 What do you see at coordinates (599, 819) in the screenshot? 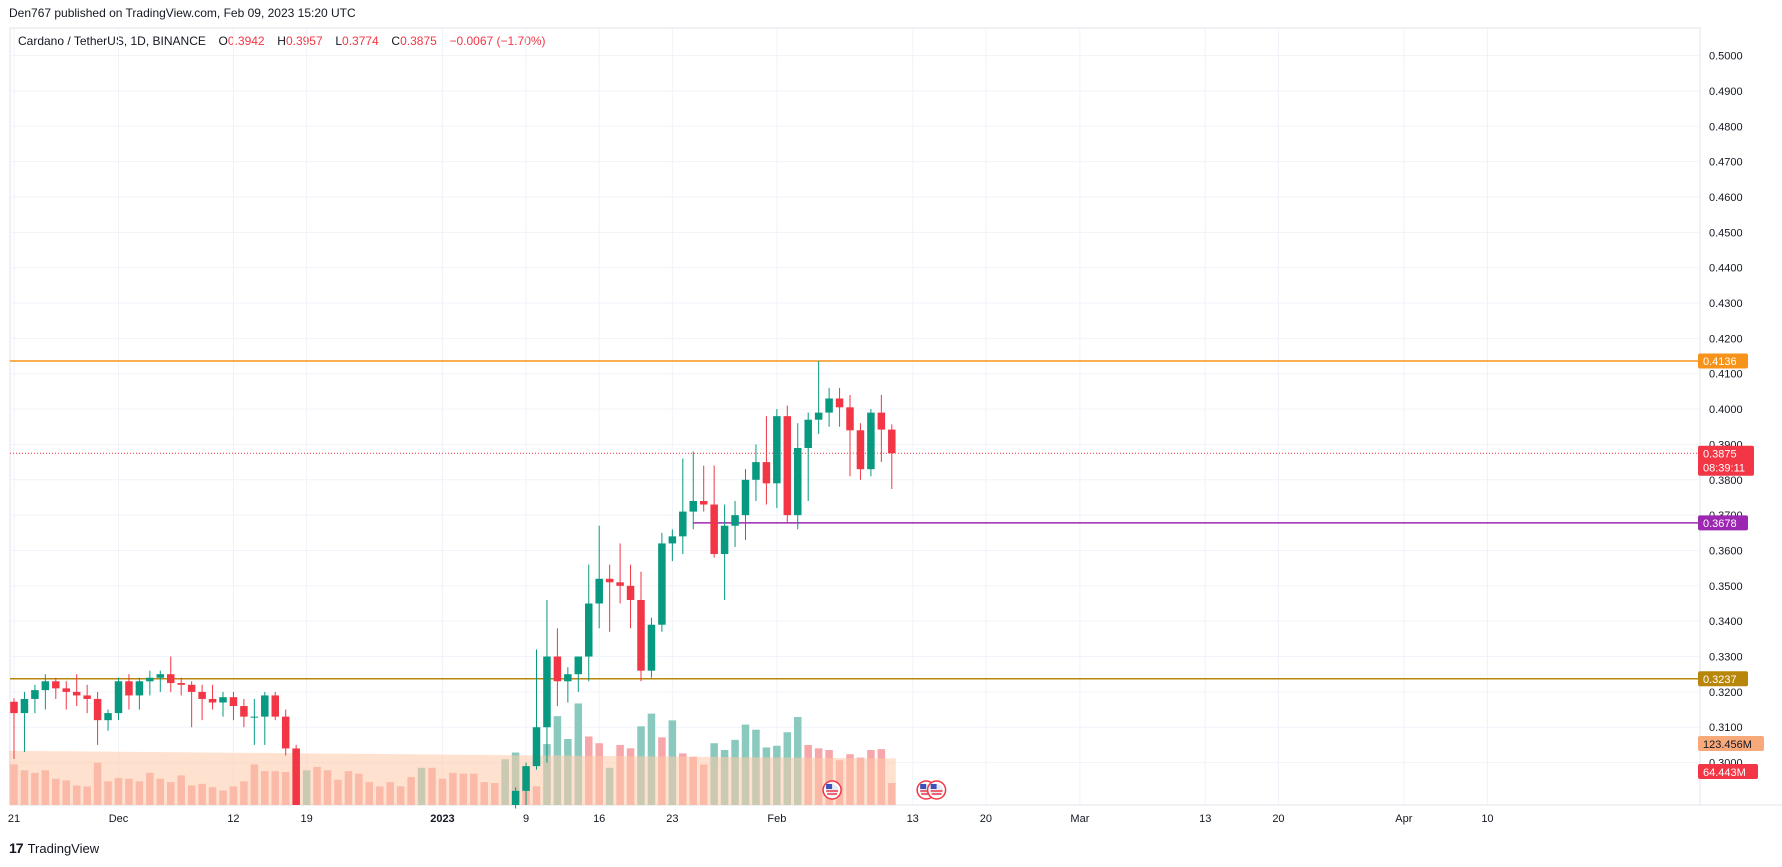
I see `x-tick-label: 16` at bounding box center [599, 819].